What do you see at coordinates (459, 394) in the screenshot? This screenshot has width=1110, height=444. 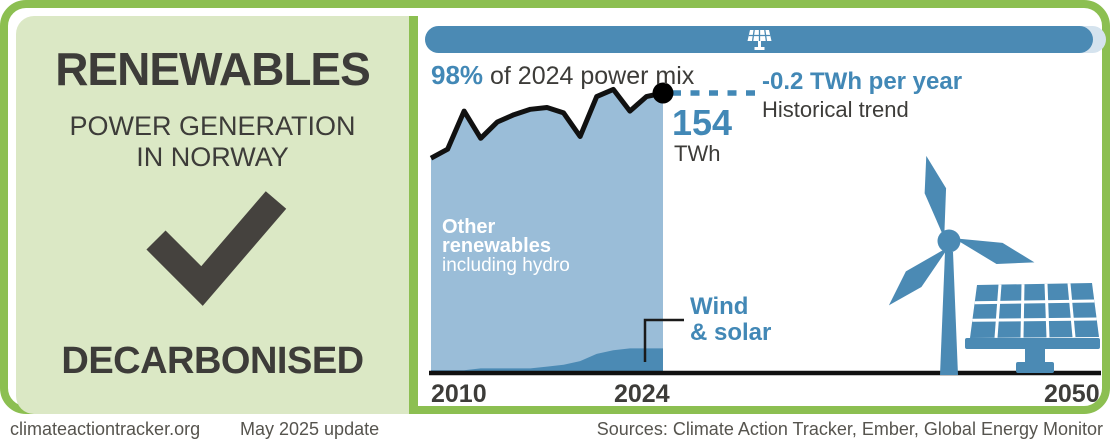 I see `x-tick-2010: 2010` at bounding box center [459, 394].